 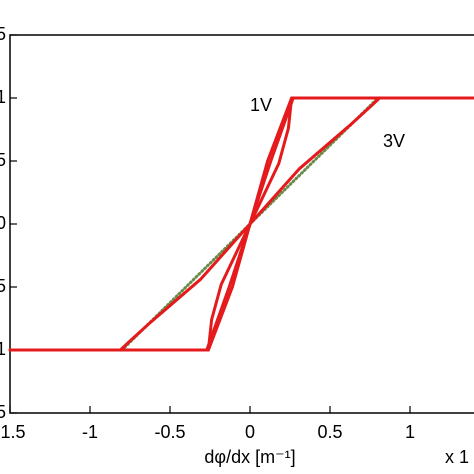 I want to click on y-tick-label: -1.5, so click(x=3, y=412).